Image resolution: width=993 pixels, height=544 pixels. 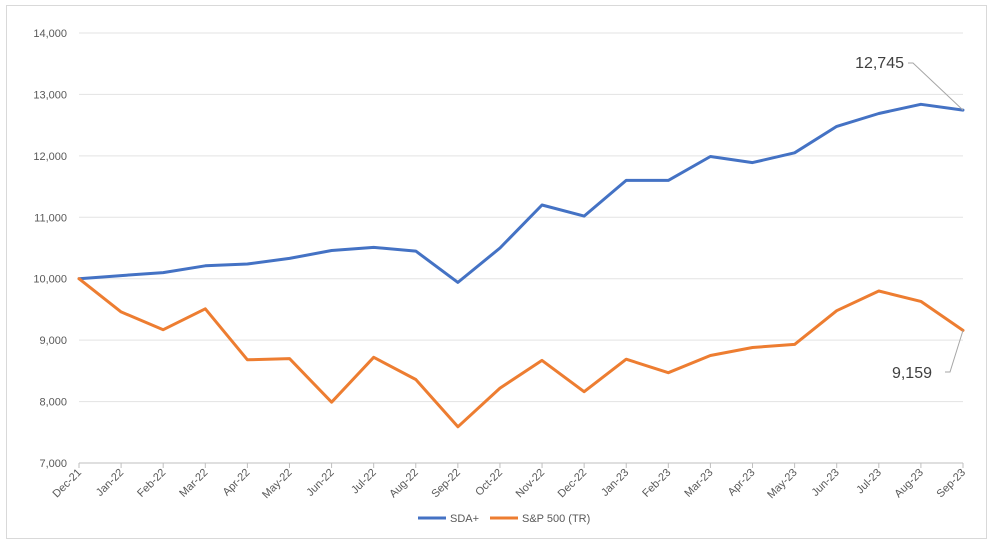 I want to click on x-tick-label: Feb-22, so click(x=151, y=483).